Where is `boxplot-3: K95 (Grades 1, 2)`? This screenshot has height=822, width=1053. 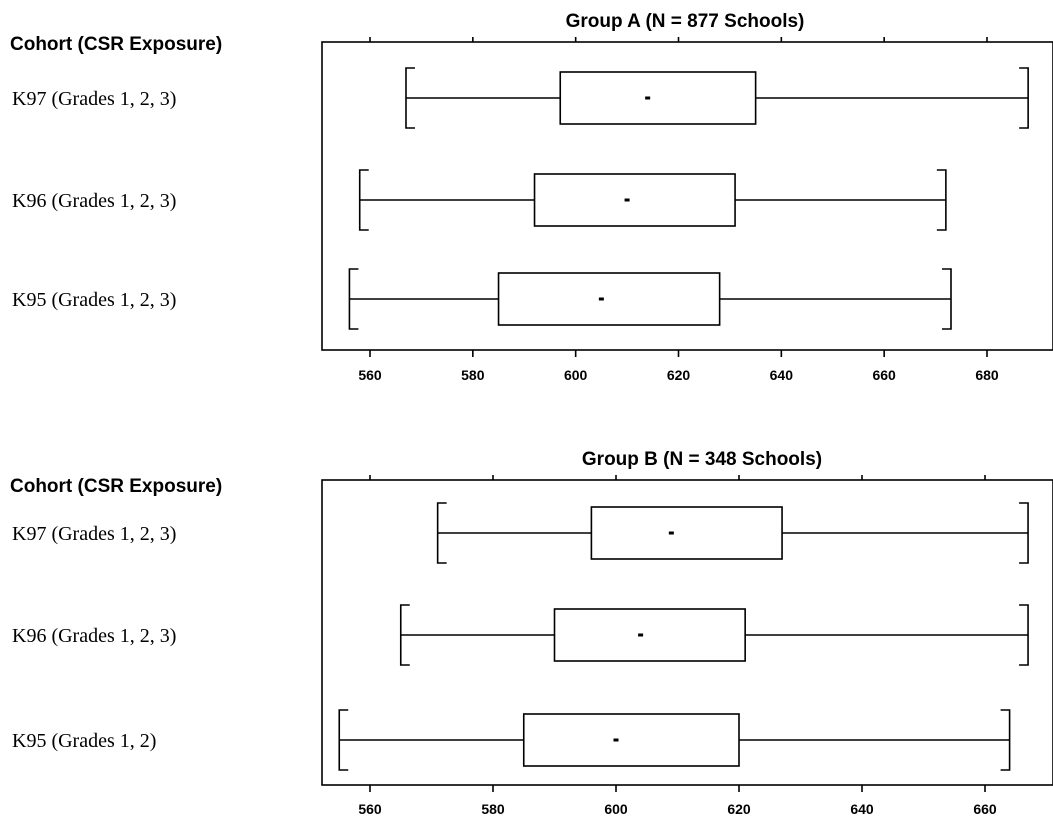 boxplot-3: K95 (Grades 1, 2) is located at coordinates (511, 740).